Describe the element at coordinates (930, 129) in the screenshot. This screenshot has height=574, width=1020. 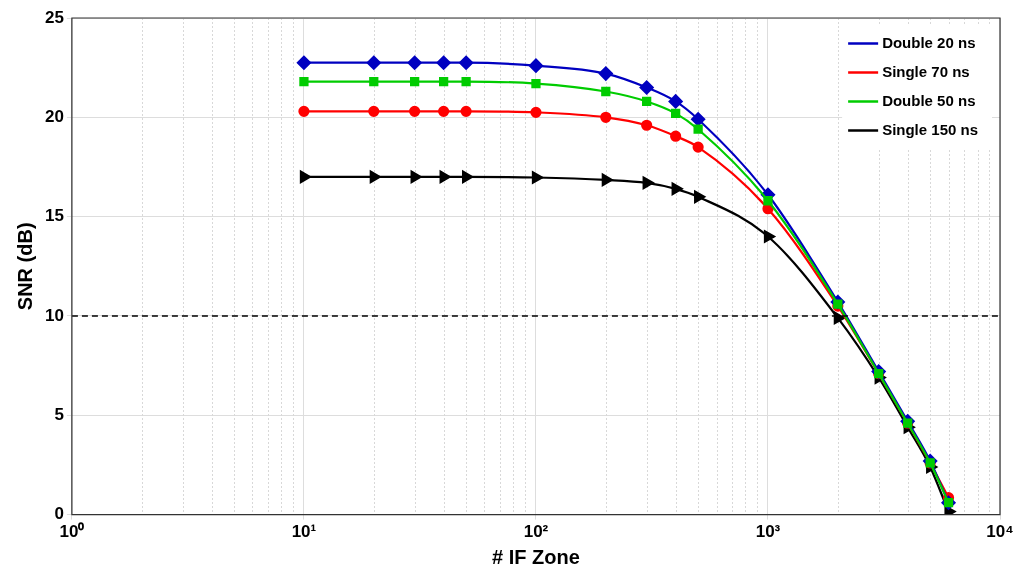
I see `legend-label: Single 150 ns` at that location.